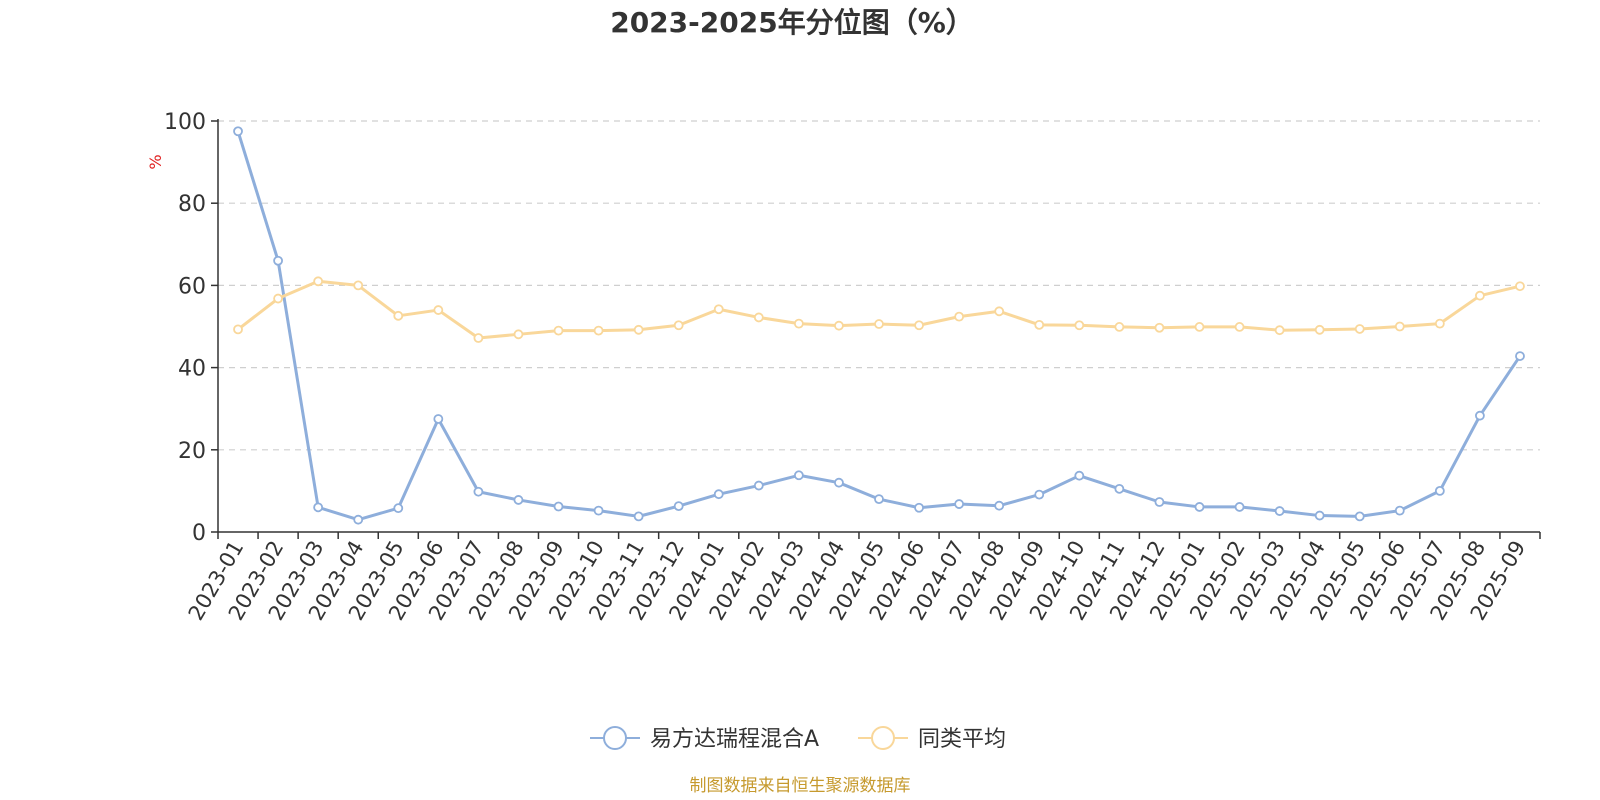  Describe the element at coordinates (792, 22) in the screenshot. I see `chart-title: 2023-2025年分位图（%）` at that location.